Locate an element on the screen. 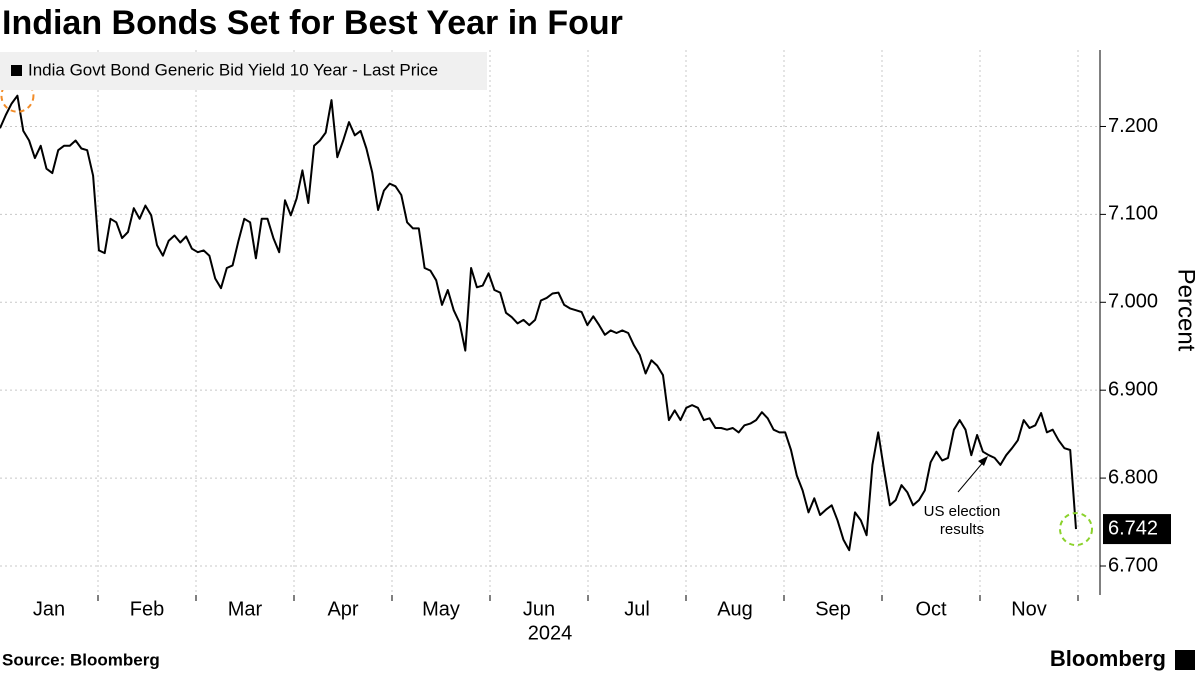 The width and height of the screenshot is (1200, 675). annotation-arrowhead is located at coordinates (983, 461).